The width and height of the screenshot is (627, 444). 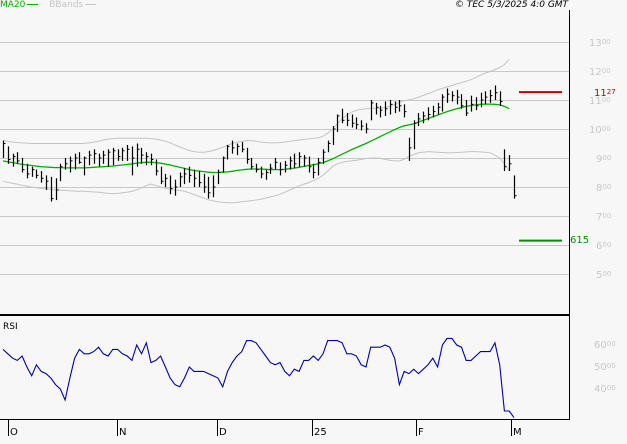 I want to click on rsi-panel-title: RSI, so click(x=10, y=327).